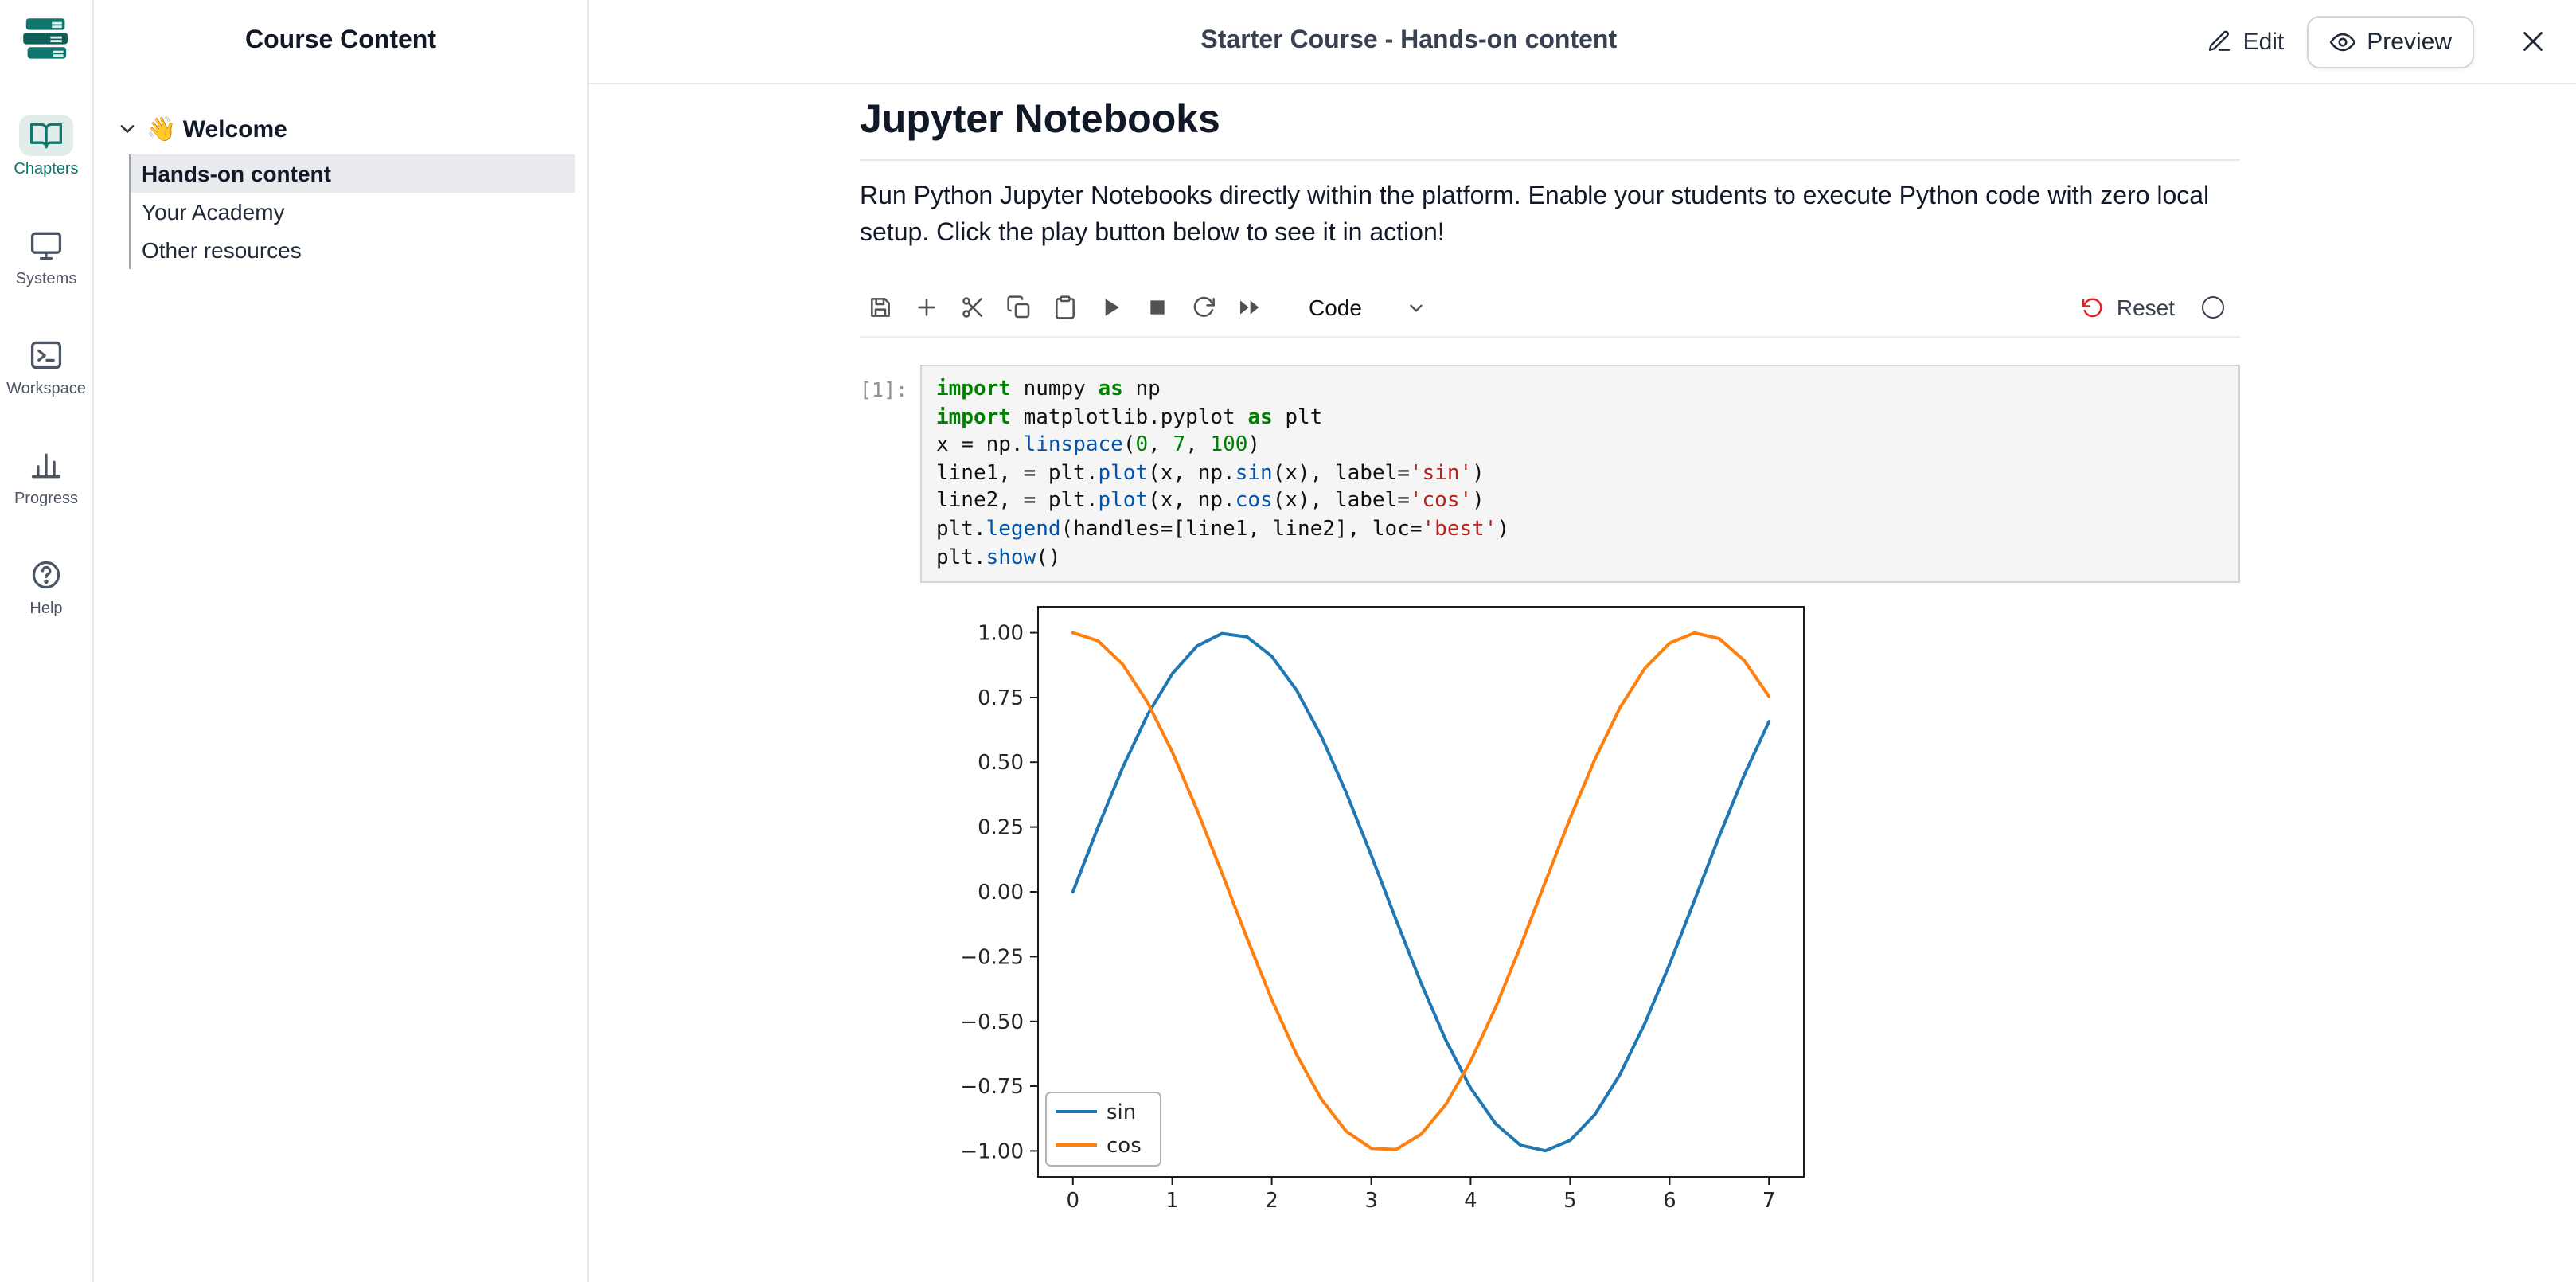 This screenshot has height=1282, width=2576. I want to click on close-button, so click(2533, 41).